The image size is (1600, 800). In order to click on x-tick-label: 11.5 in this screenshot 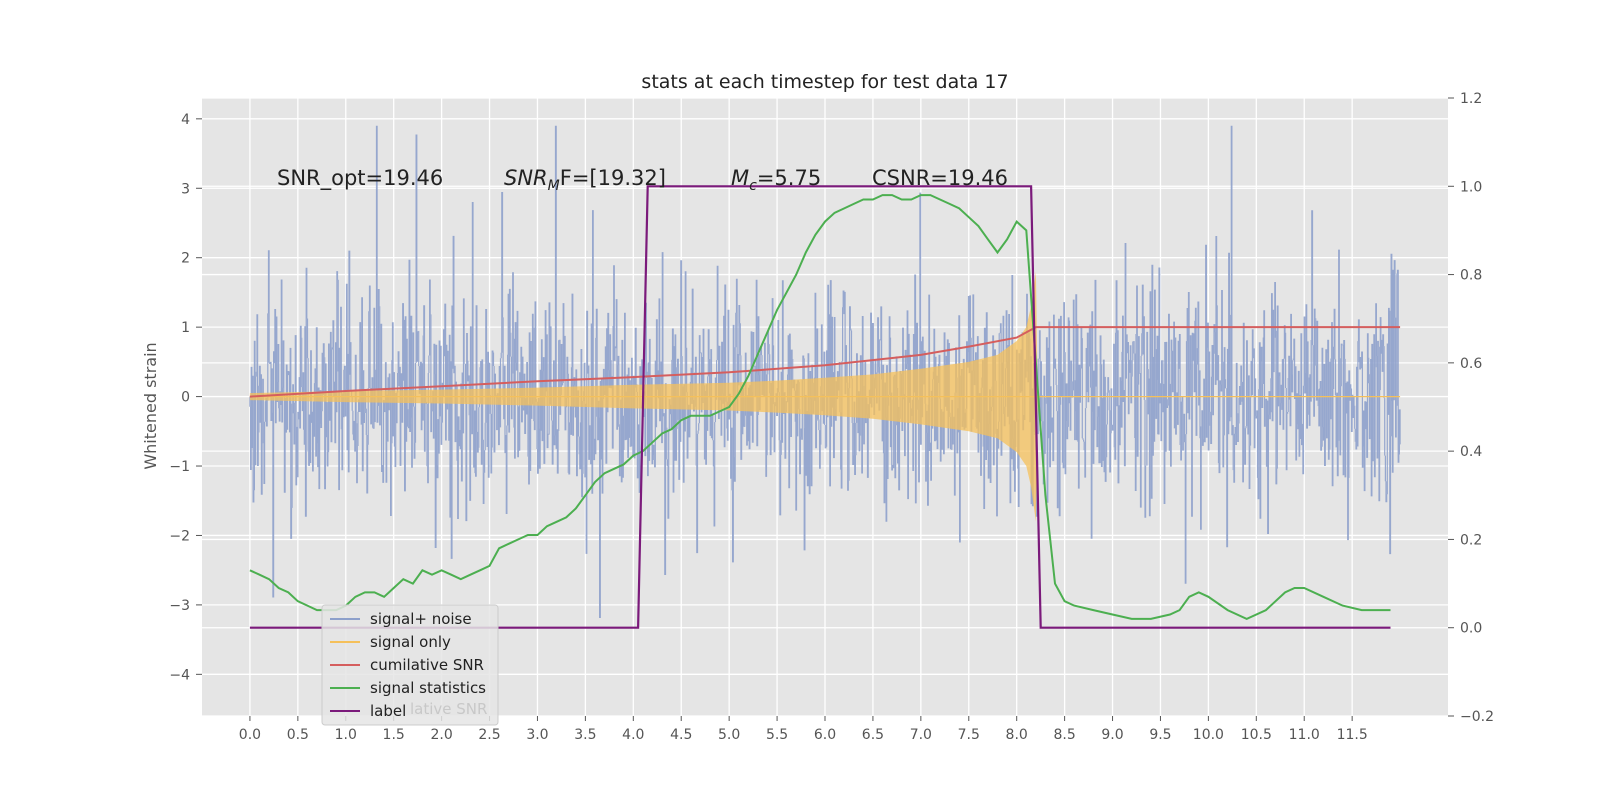, I will do `click(1352, 735)`.